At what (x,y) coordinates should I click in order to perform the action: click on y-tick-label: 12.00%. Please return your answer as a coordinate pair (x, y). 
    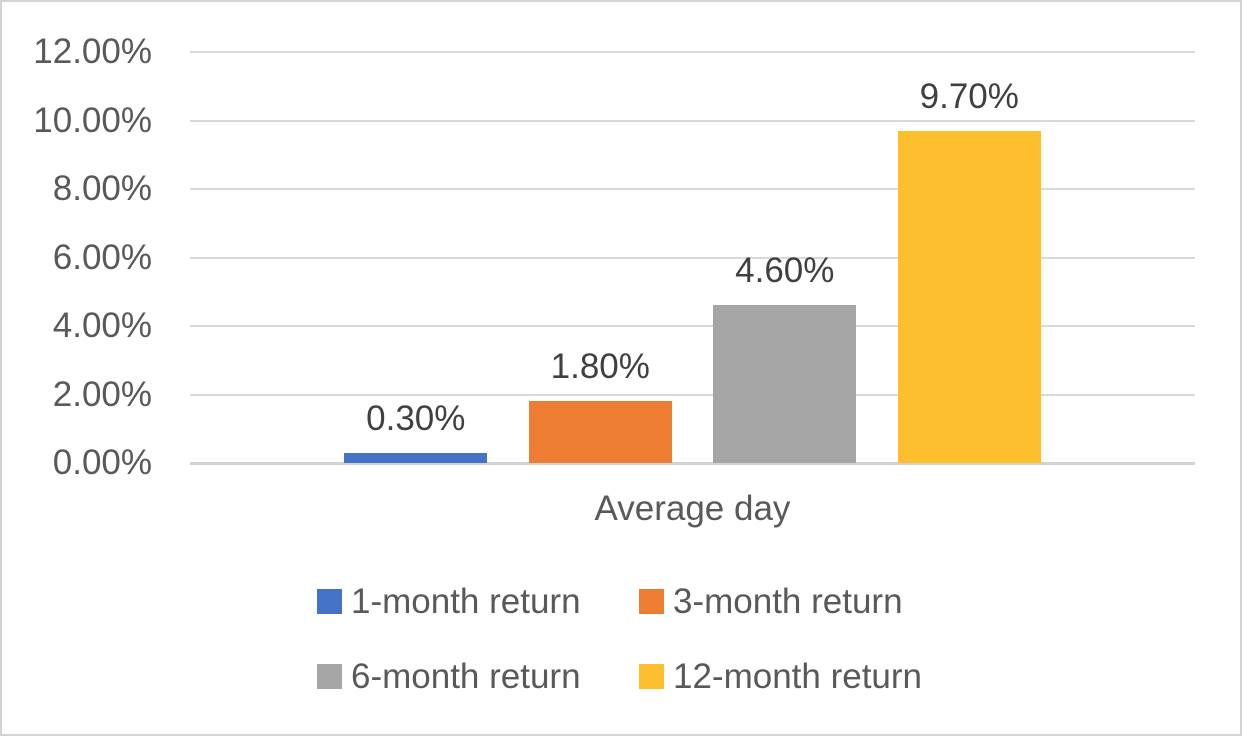
    Looking at the image, I should click on (92, 51).